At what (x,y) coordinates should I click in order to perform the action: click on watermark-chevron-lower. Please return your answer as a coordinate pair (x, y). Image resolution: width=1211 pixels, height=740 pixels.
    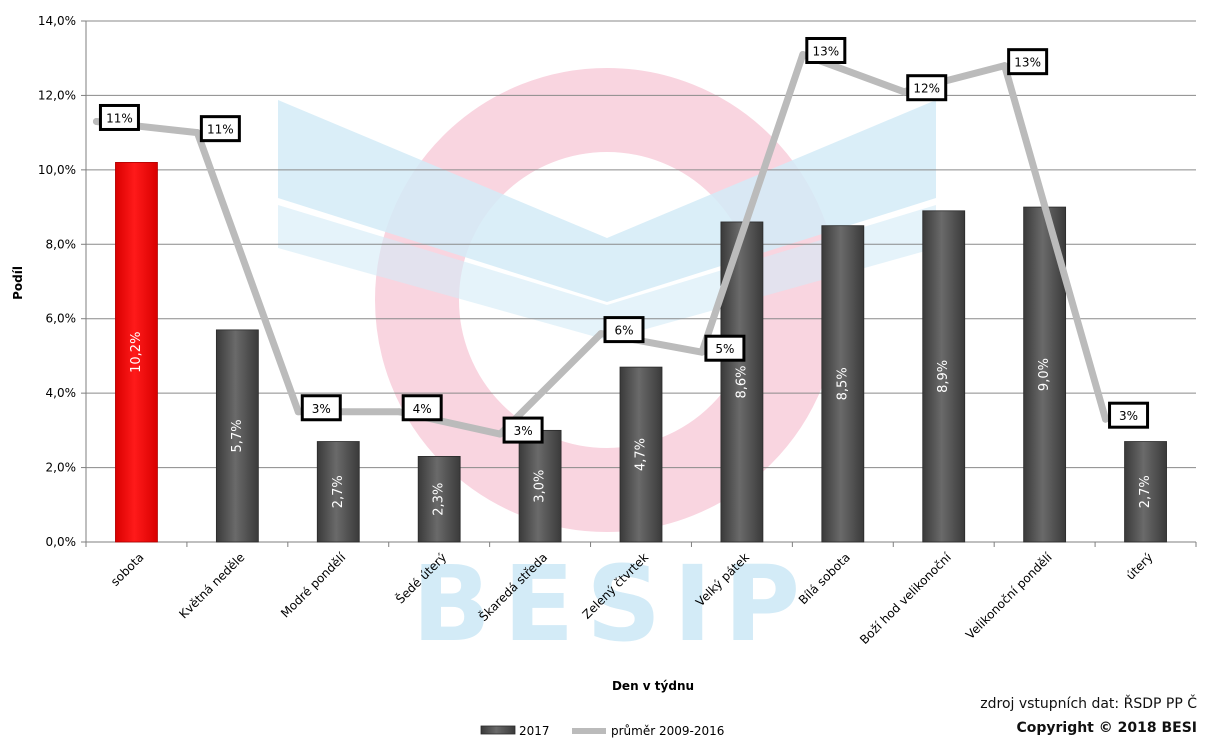
    Looking at the image, I should click on (607, 272).